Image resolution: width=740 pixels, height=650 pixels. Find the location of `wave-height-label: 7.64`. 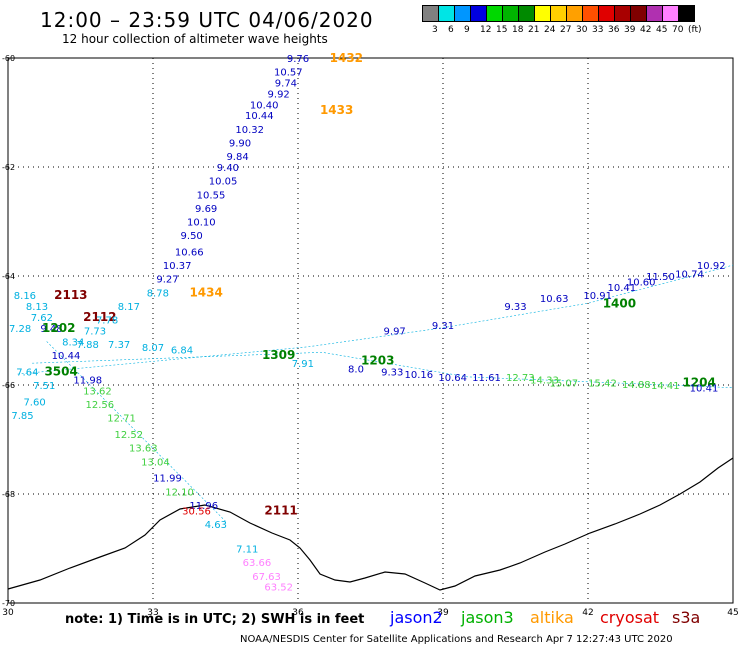

wave-height-label: 7.64 is located at coordinates (27, 372).